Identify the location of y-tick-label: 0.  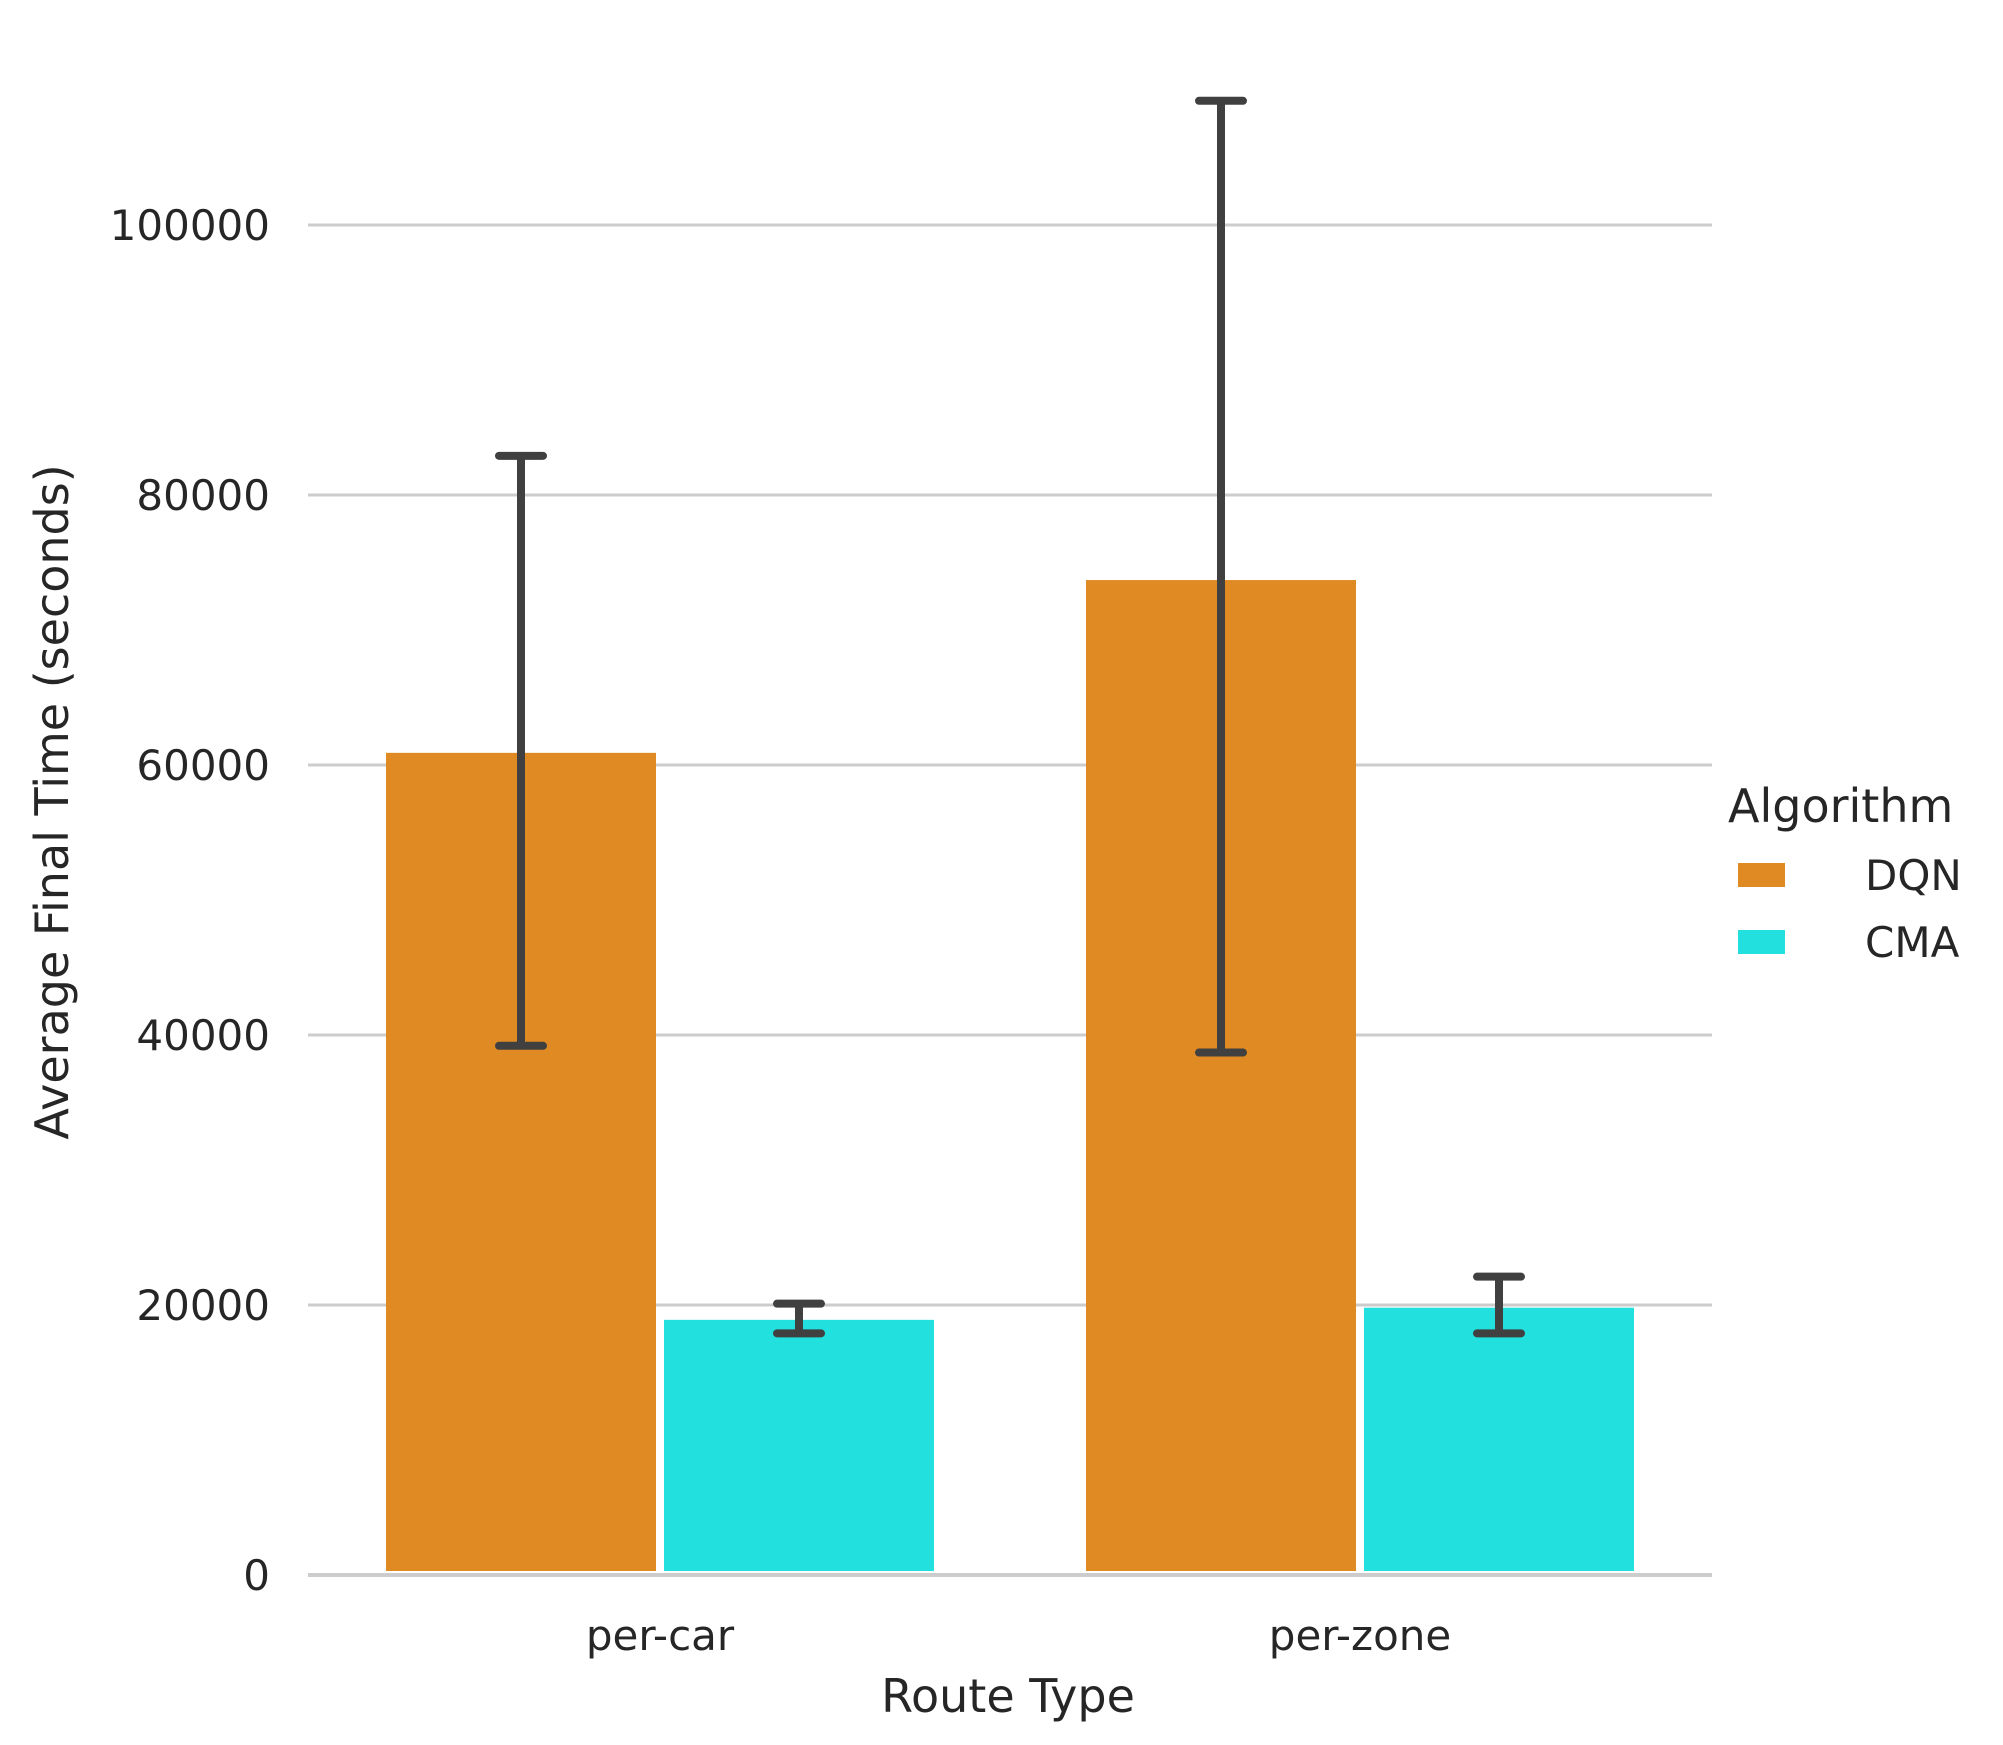
(256, 1575).